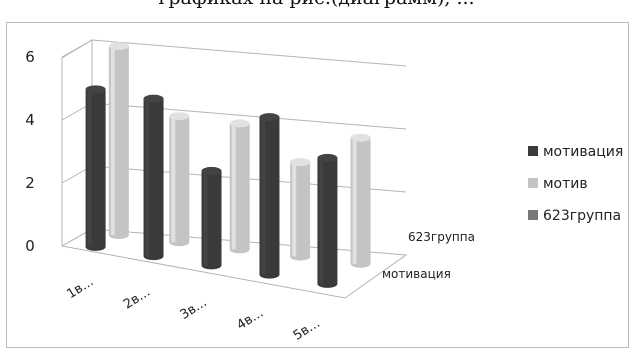 This screenshot has width=633, height=353. What do you see at coordinates (30, 57) in the screenshot?
I see `y-tick-label: 6` at bounding box center [30, 57].